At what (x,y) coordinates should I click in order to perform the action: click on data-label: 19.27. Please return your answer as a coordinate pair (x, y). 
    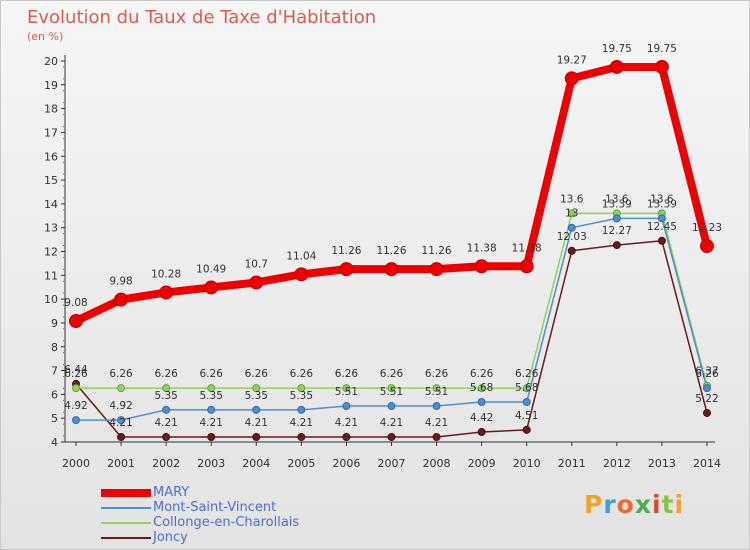
    Looking at the image, I should click on (572, 60).